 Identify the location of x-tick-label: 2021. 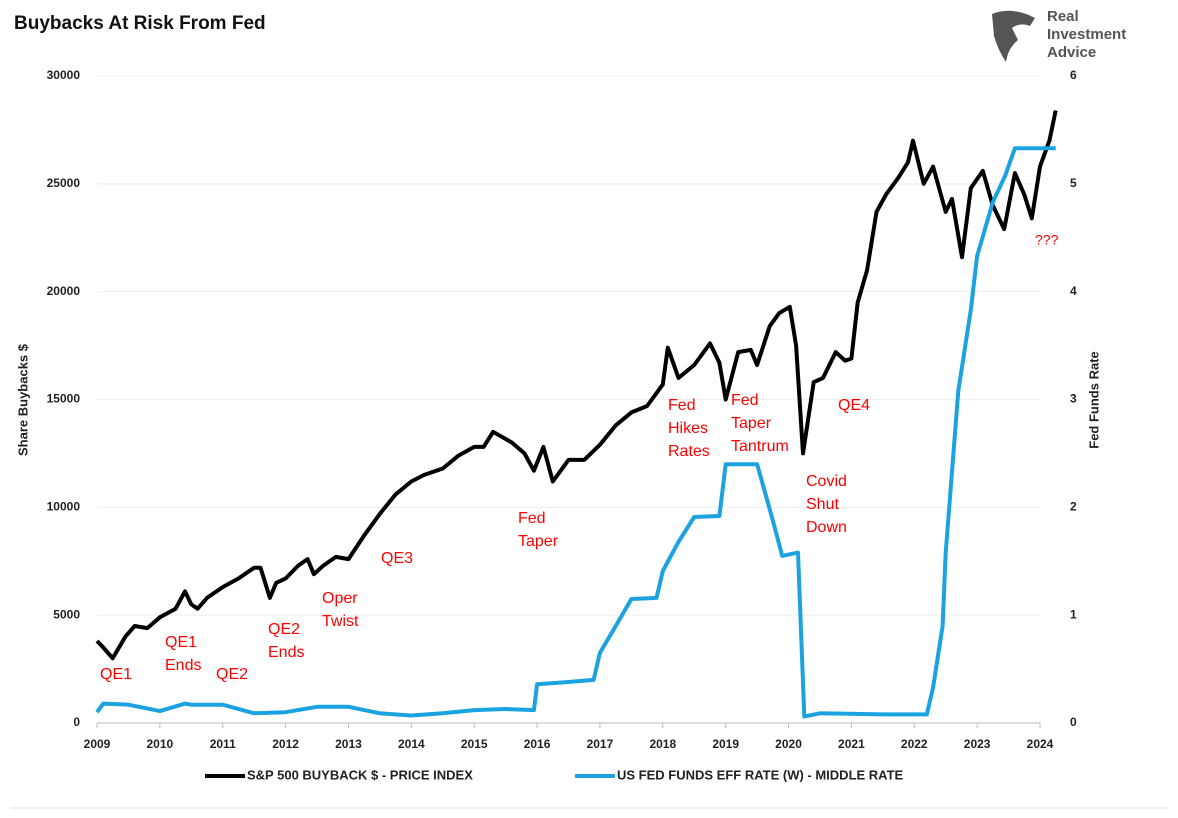
(851, 744).